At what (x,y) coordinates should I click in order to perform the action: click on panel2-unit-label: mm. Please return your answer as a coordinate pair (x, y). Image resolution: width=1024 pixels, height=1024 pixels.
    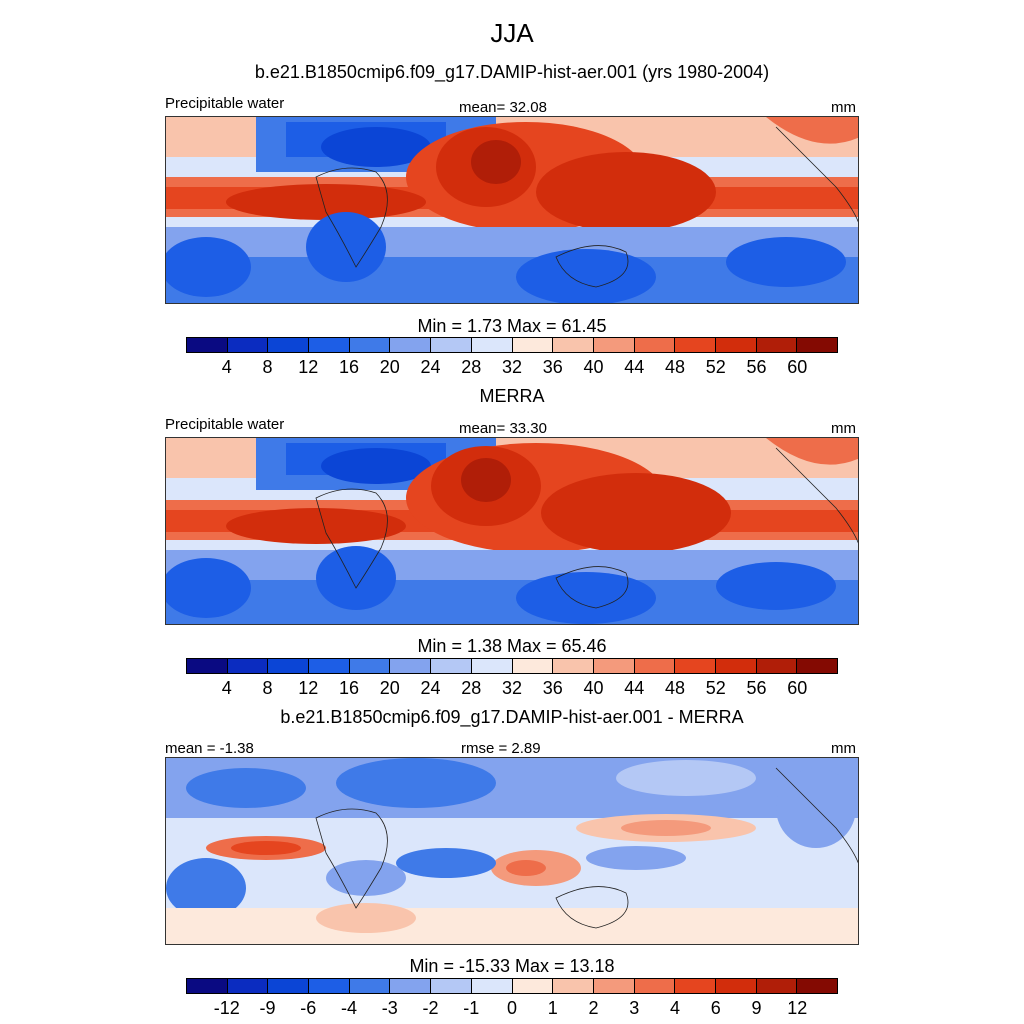
    Looking at the image, I should click on (843, 428).